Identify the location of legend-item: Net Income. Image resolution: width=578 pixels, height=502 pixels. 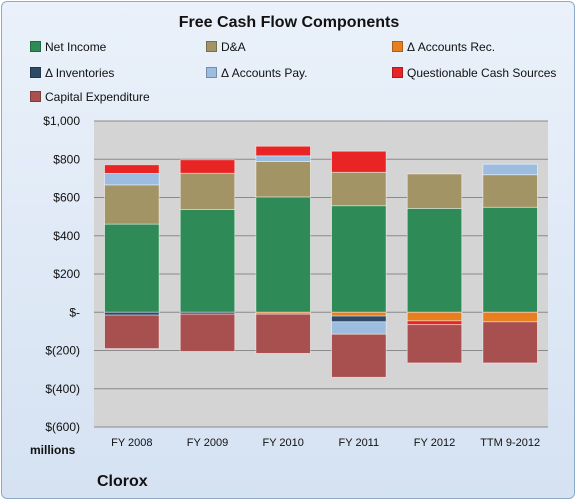
(68, 47).